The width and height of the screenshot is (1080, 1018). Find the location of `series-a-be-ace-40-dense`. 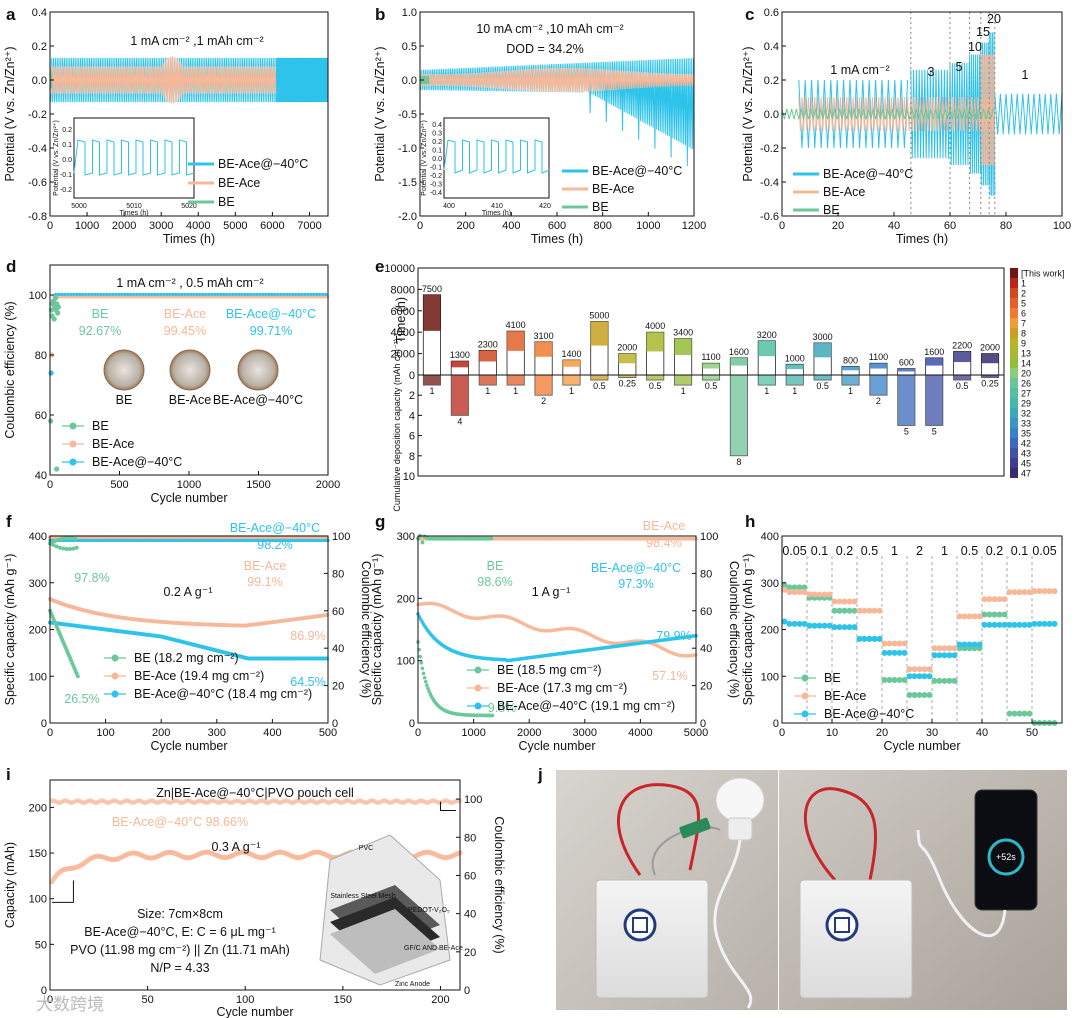

series-a-be-ace-40-dense is located at coordinates (302, 80).